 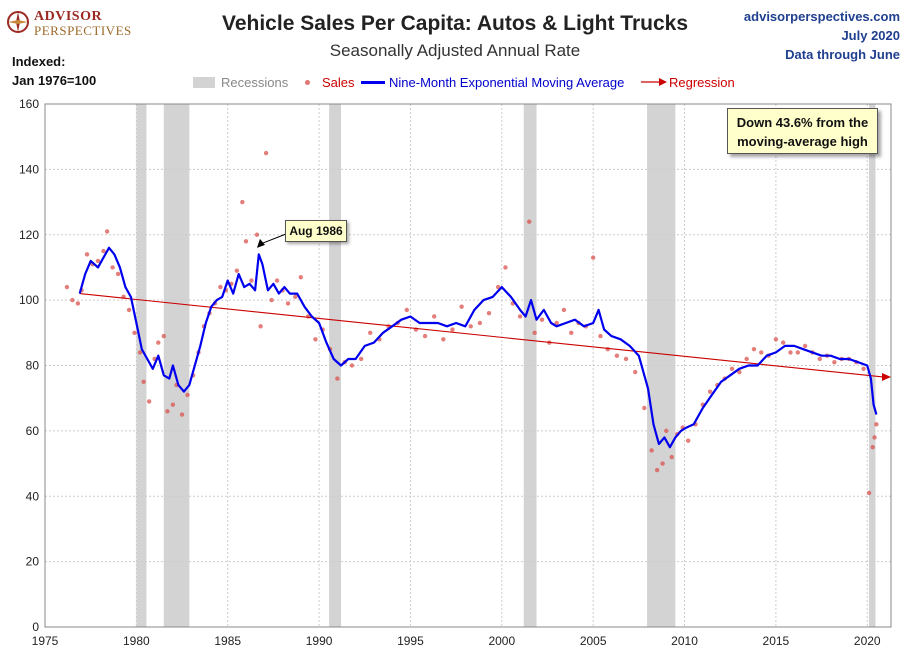 I want to click on index-note-line1: Indexed:, so click(x=39, y=61).